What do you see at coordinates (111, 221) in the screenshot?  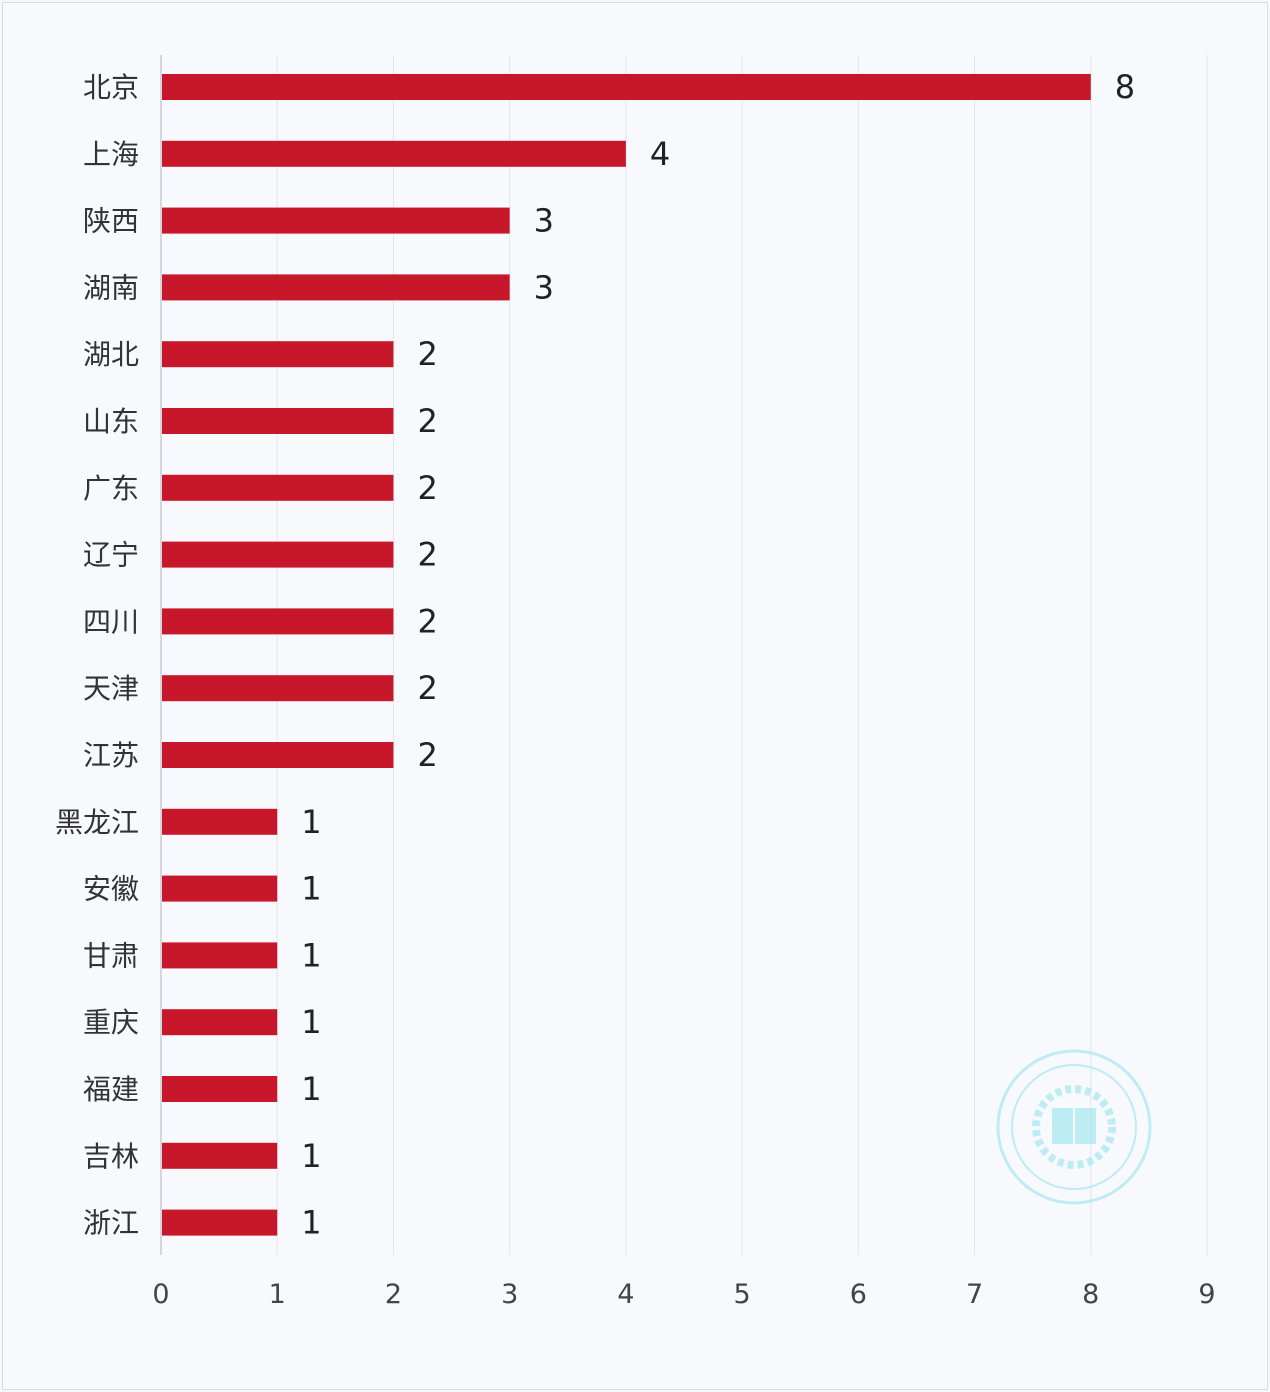 I see `category-label: 陕西` at bounding box center [111, 221].